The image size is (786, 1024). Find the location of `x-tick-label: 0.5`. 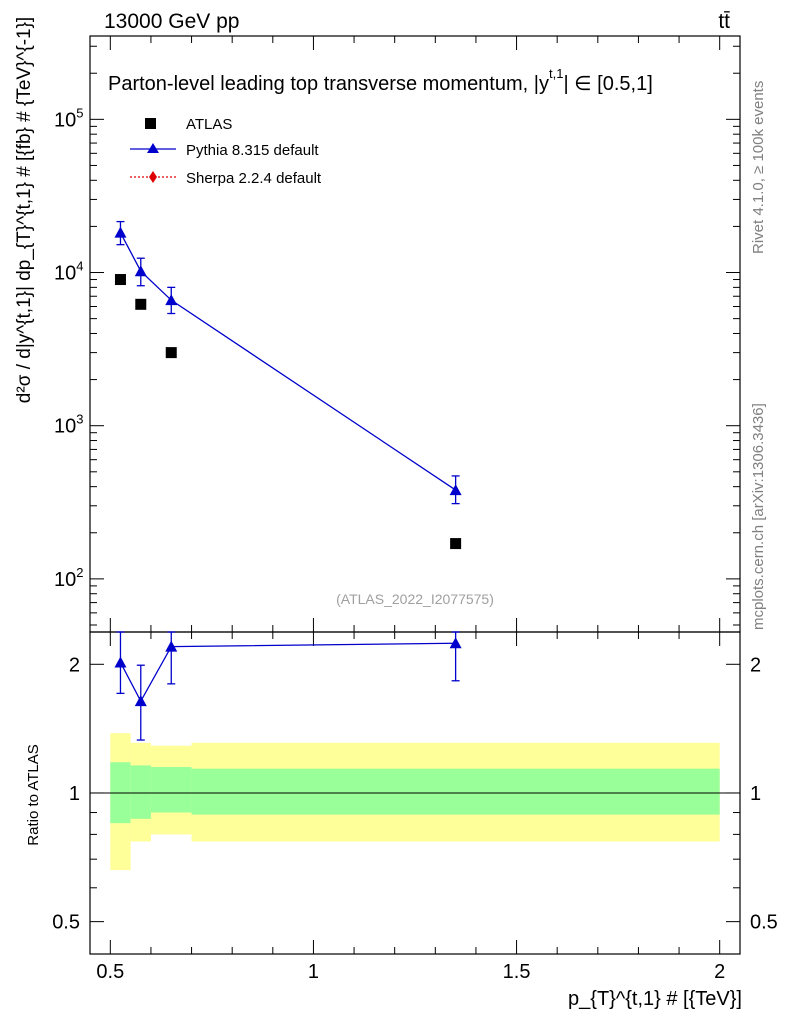

x-tick-label: 0.5 is located at coordinates (110, 972).